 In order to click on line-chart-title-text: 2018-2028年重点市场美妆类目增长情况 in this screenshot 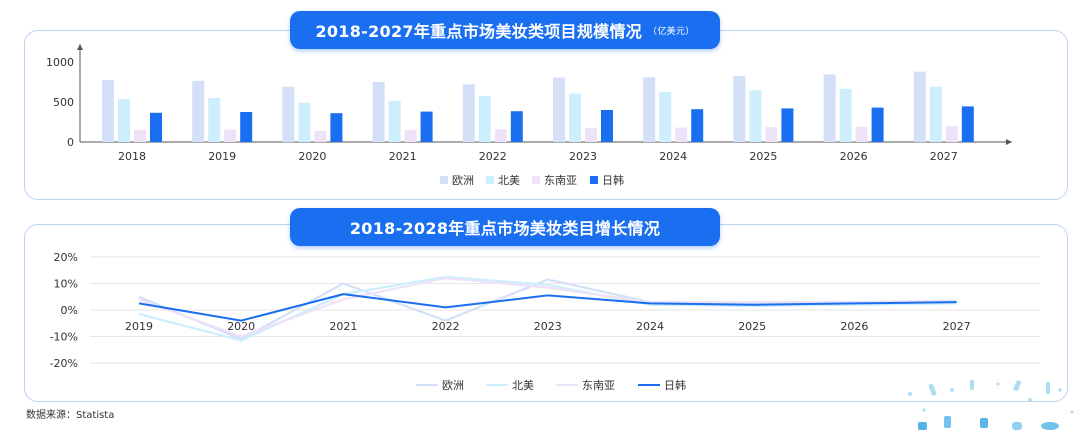, I will do `click(505, 228)`.